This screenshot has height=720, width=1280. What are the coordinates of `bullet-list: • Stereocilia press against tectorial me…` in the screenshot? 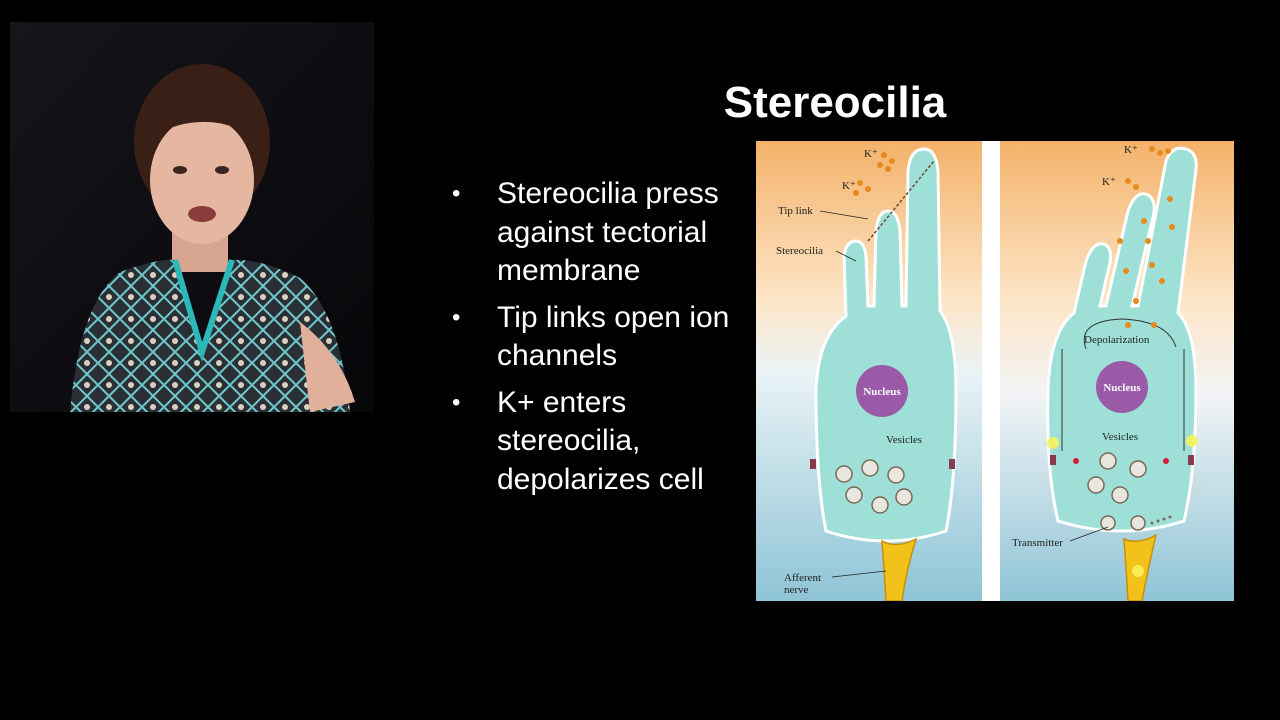 It's located at (597, 341).